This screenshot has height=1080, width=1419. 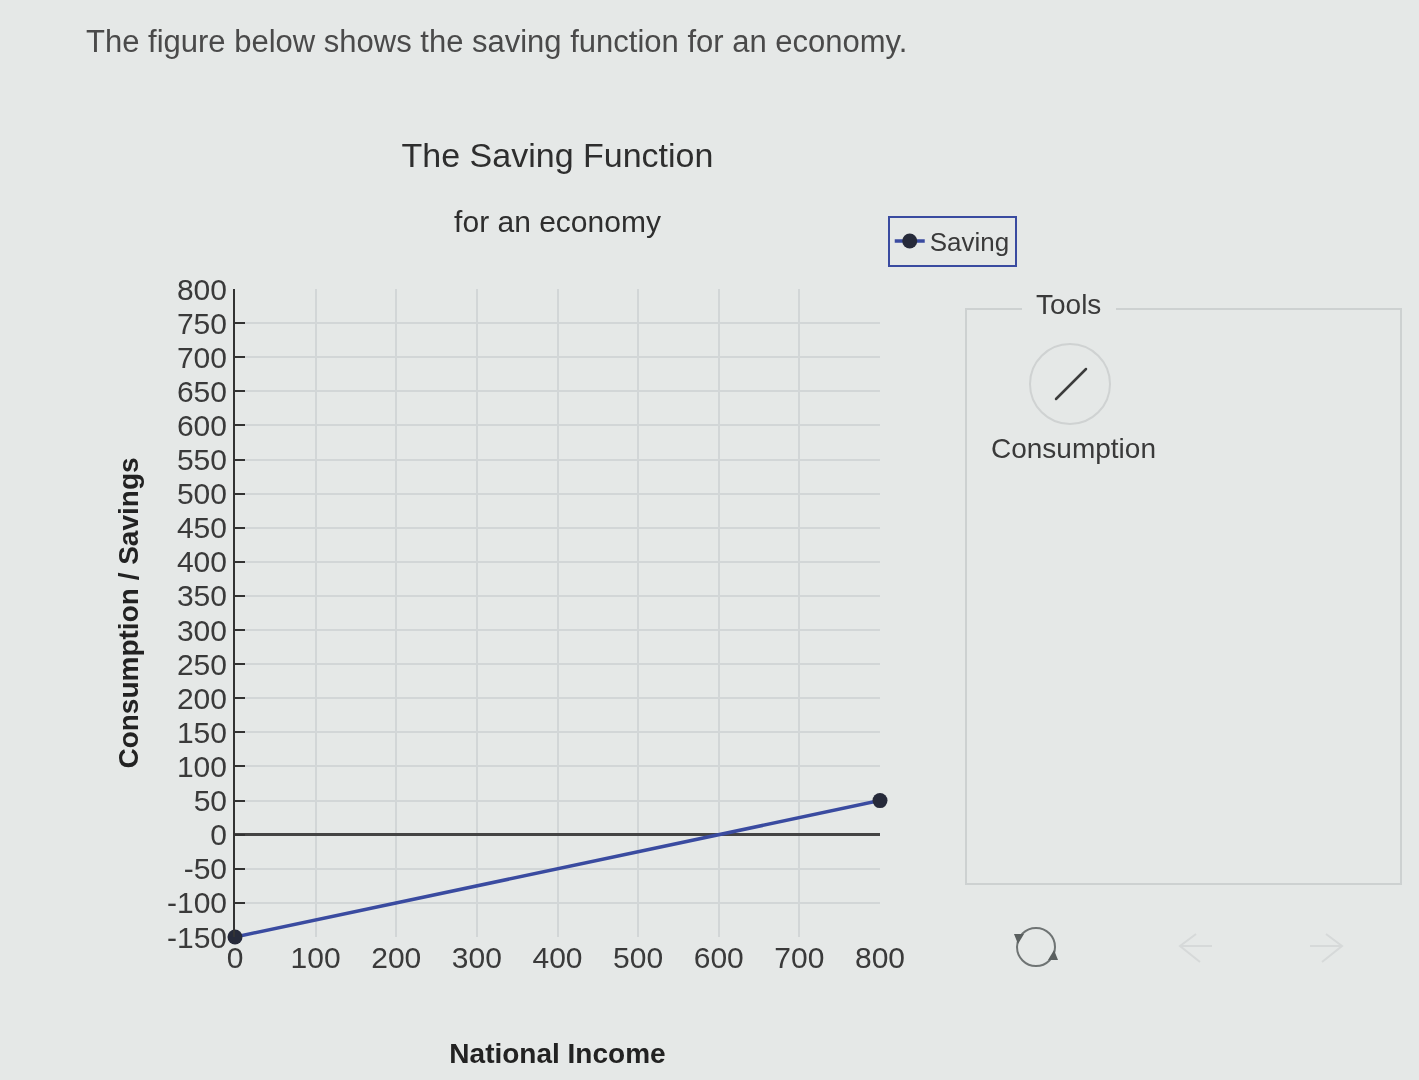 I want to click on y-tick-label: 150, so click(x=201, y=732).